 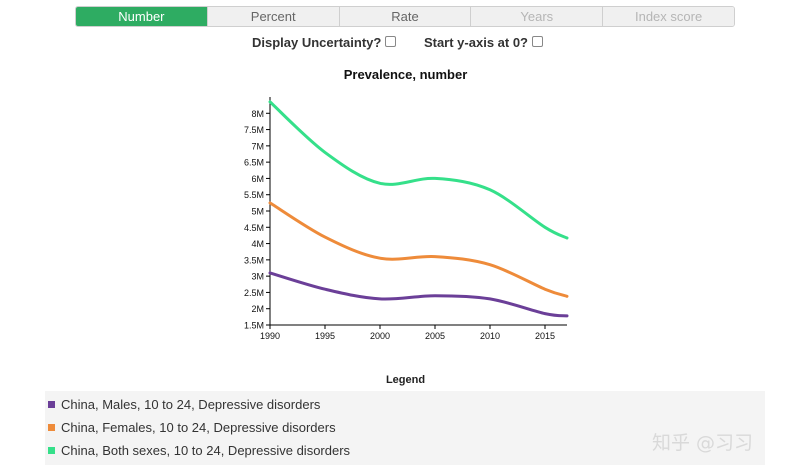 What do you see at coordinates (254, 293) in the screenshot?
I see `y-tick-label: 2.5M` at bounding box center [254, 293].